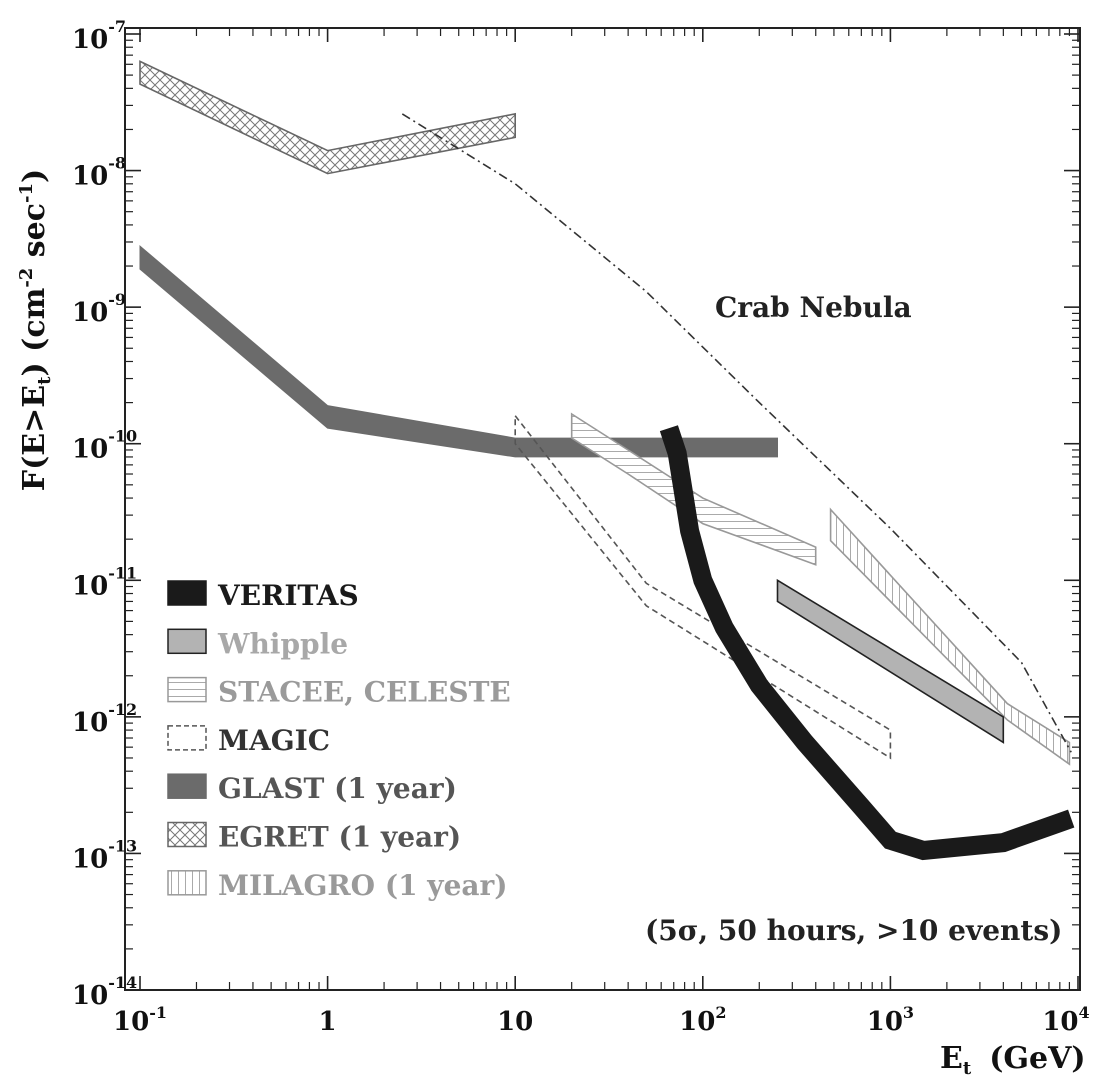 This screenshot has height=1082, width=1110. What do you see at coordinates (364, 692) in the screenshot?
I see `legend-label-stacee-celeste: STACEE, CELESTE` at bounding box center [364, 692].